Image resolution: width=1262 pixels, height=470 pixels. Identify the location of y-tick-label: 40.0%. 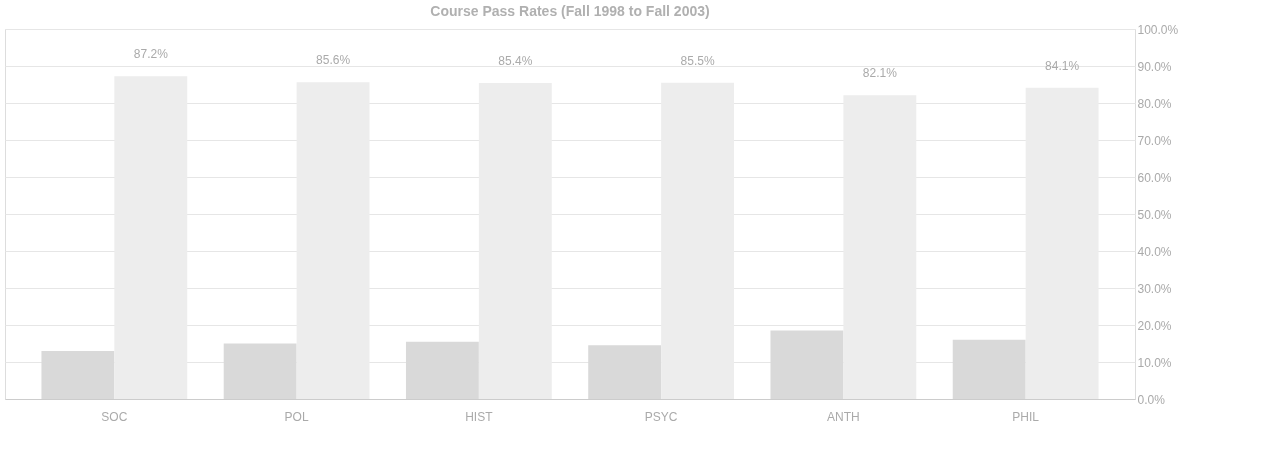
(1154, 251).